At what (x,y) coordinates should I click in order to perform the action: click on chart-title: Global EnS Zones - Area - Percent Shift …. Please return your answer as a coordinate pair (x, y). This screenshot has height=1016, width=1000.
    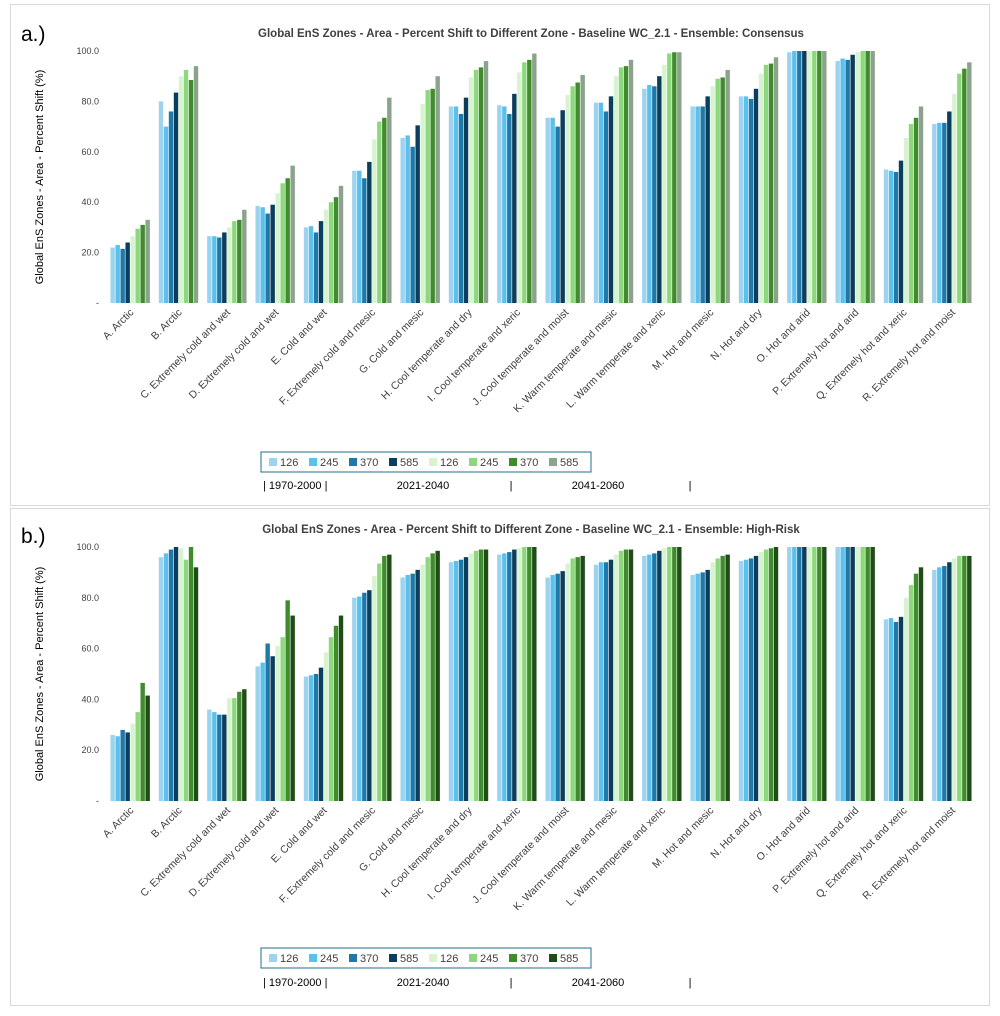
    Looking at the image, I should click on (531, 34).